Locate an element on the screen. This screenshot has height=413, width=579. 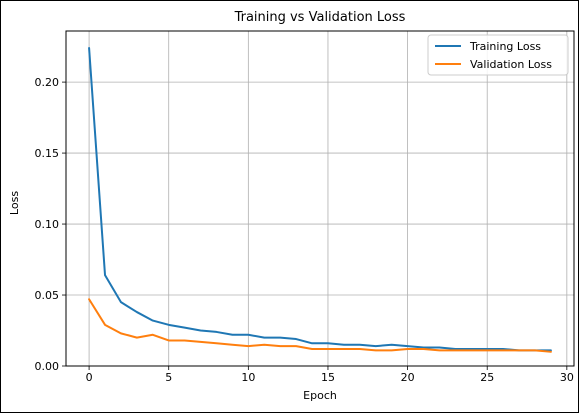
y-tick-label: 0.05 is located at coordinates (47, 295).